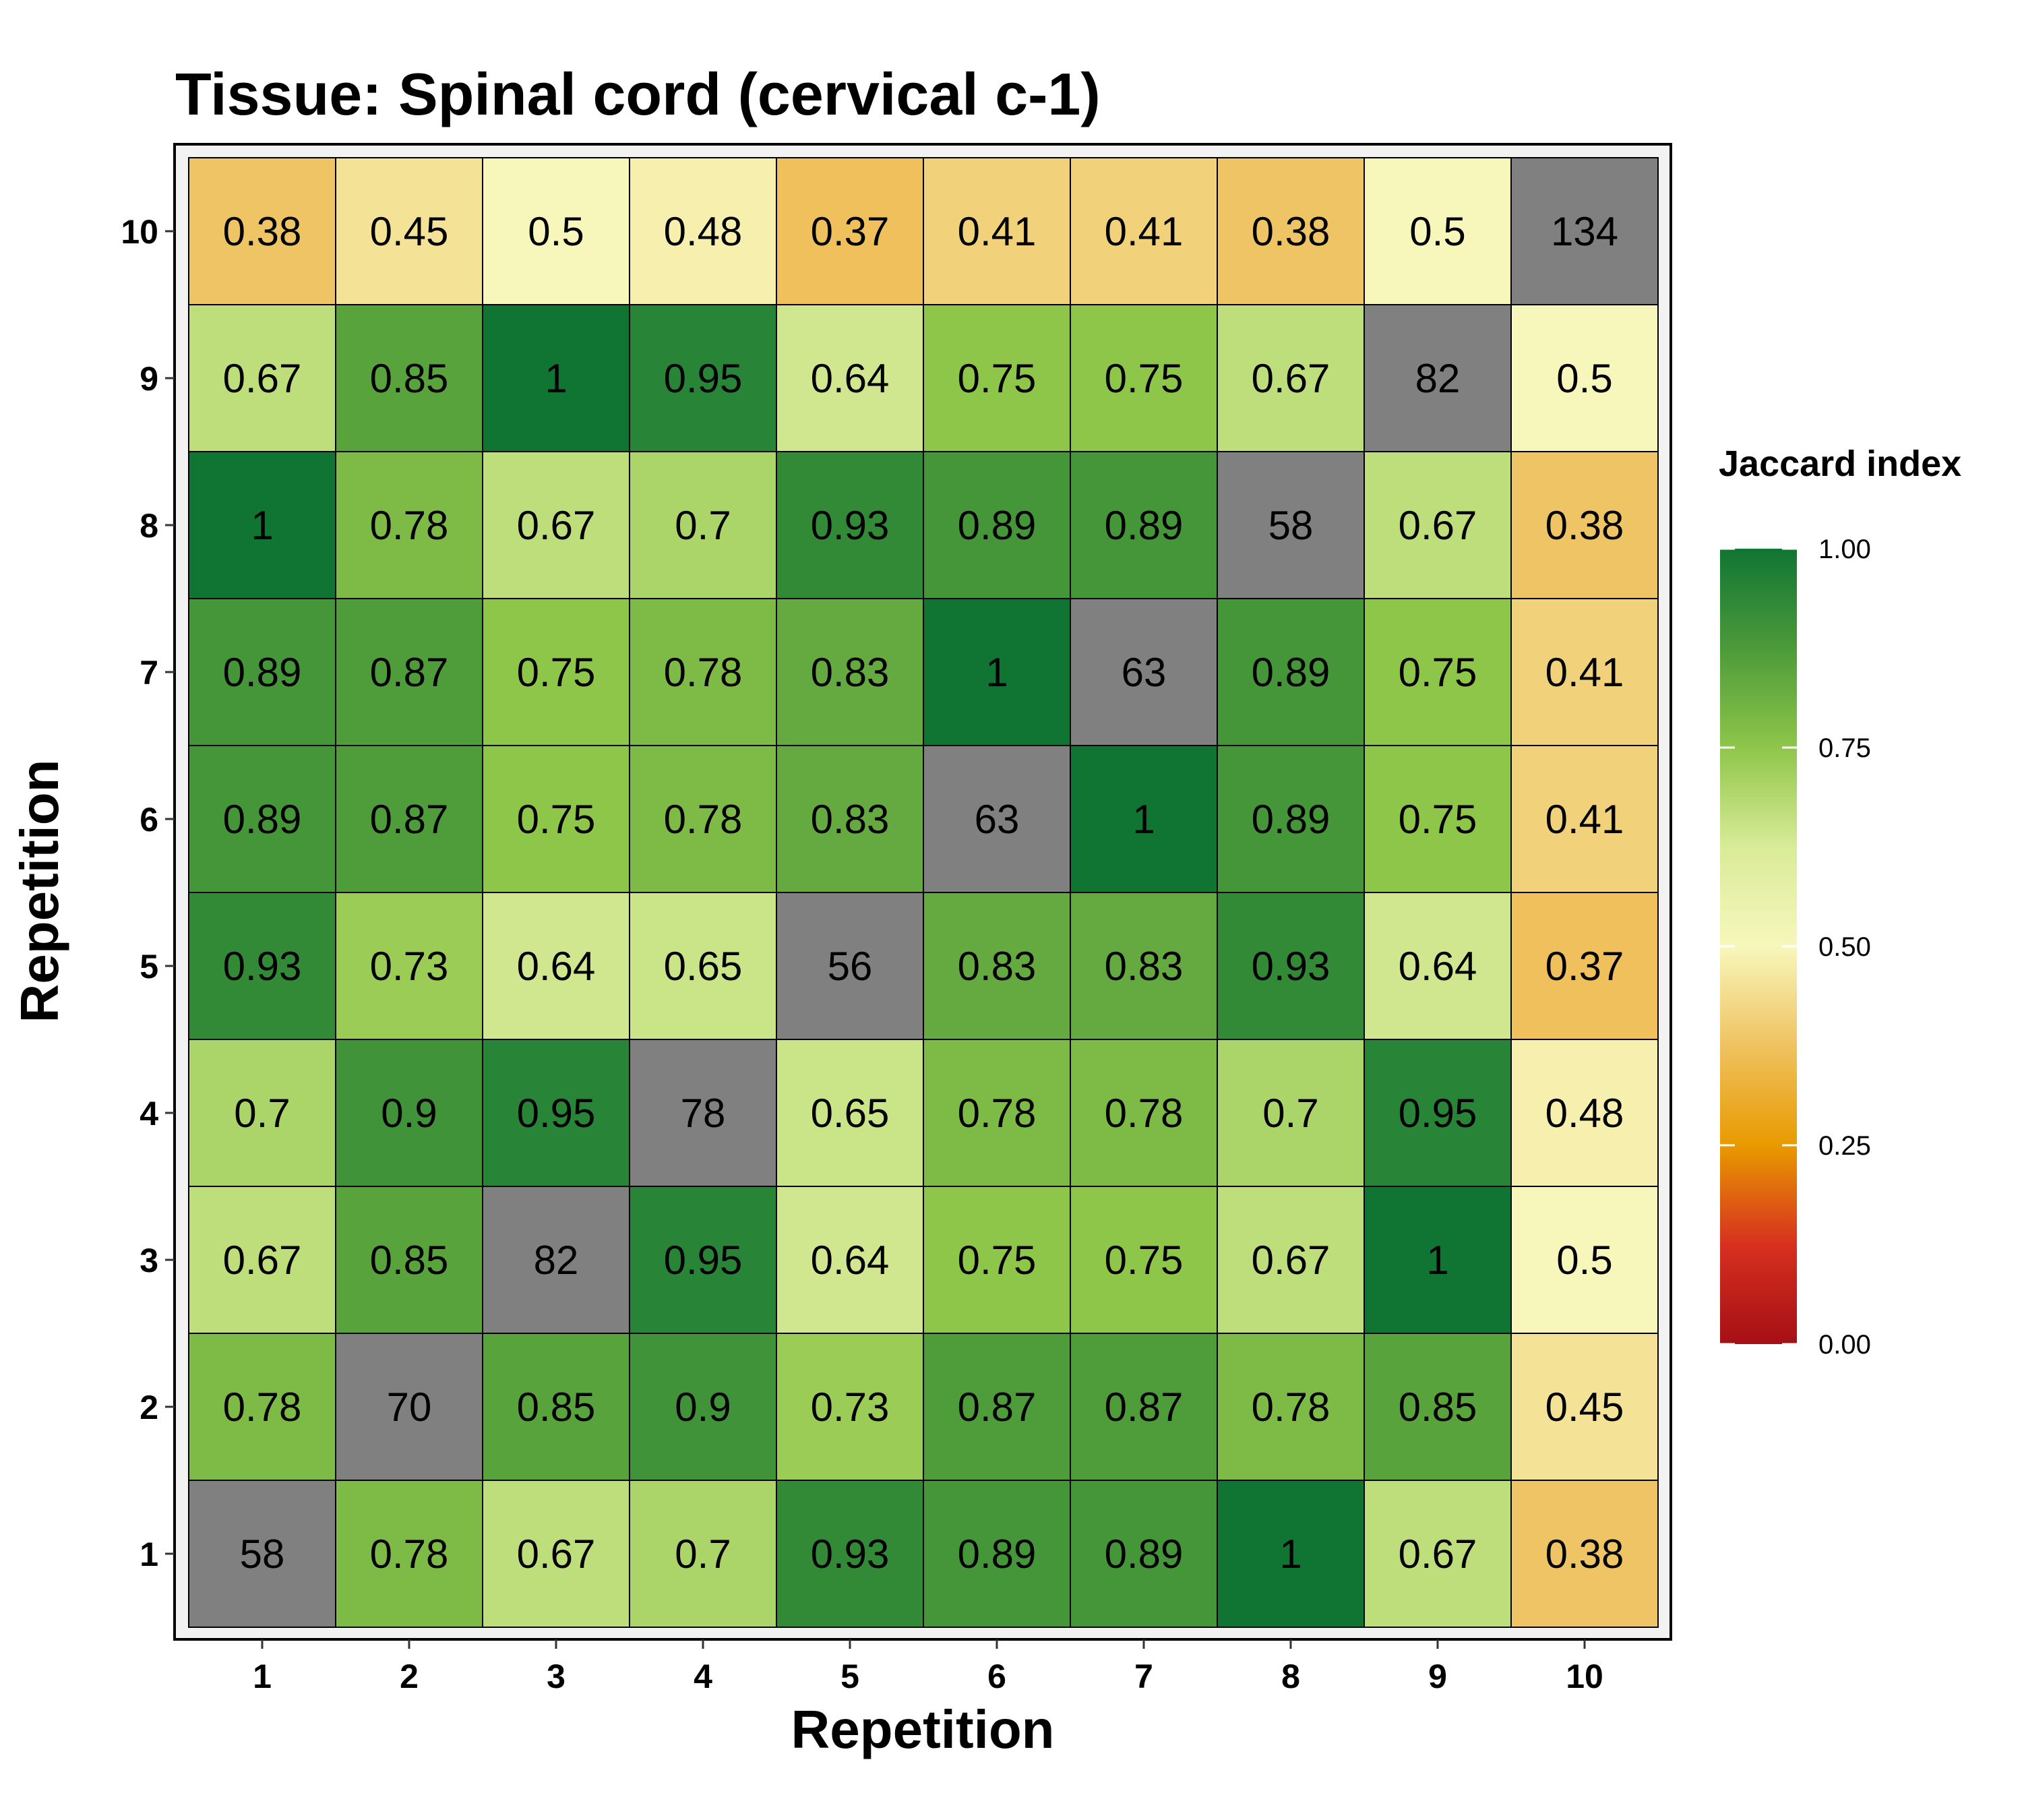 This screenshot has height=1820, width=2022. What do you see at coordinates (704, 1113) in the screenshot?
I see `cell-value-label: 78` at bounding box center [704, 1113].